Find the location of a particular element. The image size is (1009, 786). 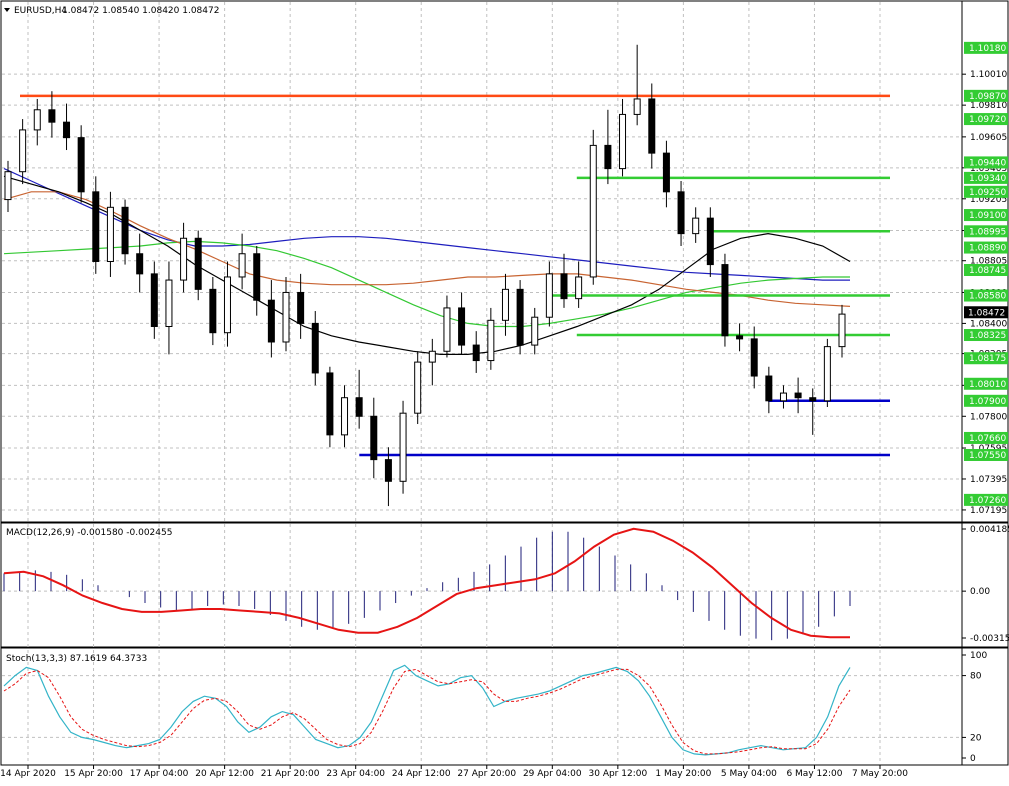

level-label: 1.07660 is located at coordinates (987, 439).